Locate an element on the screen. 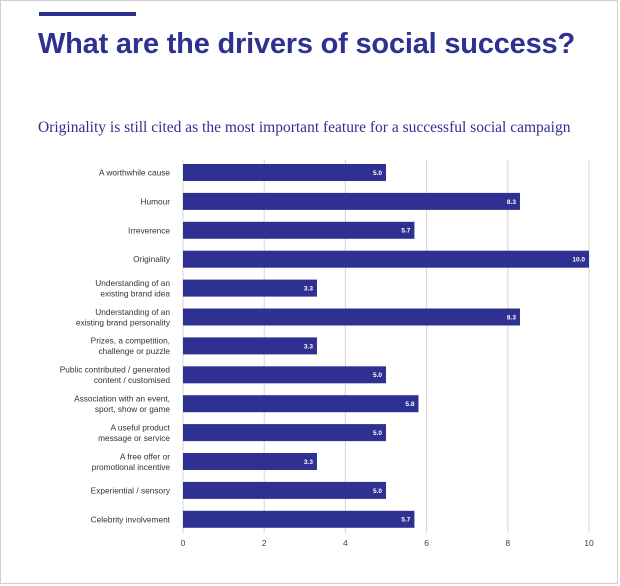 The height and width of the screenshot is (586, 620). x-tick-label: 10 is located at coordinates (589, 543).